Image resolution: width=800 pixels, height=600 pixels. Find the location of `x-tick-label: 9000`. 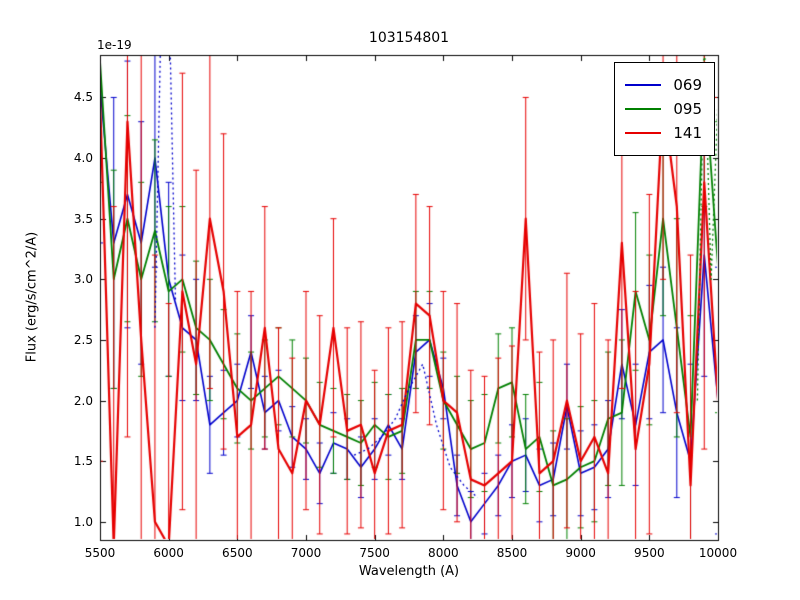

x-tick-label: 9000 is located at coordinates (580, 553).